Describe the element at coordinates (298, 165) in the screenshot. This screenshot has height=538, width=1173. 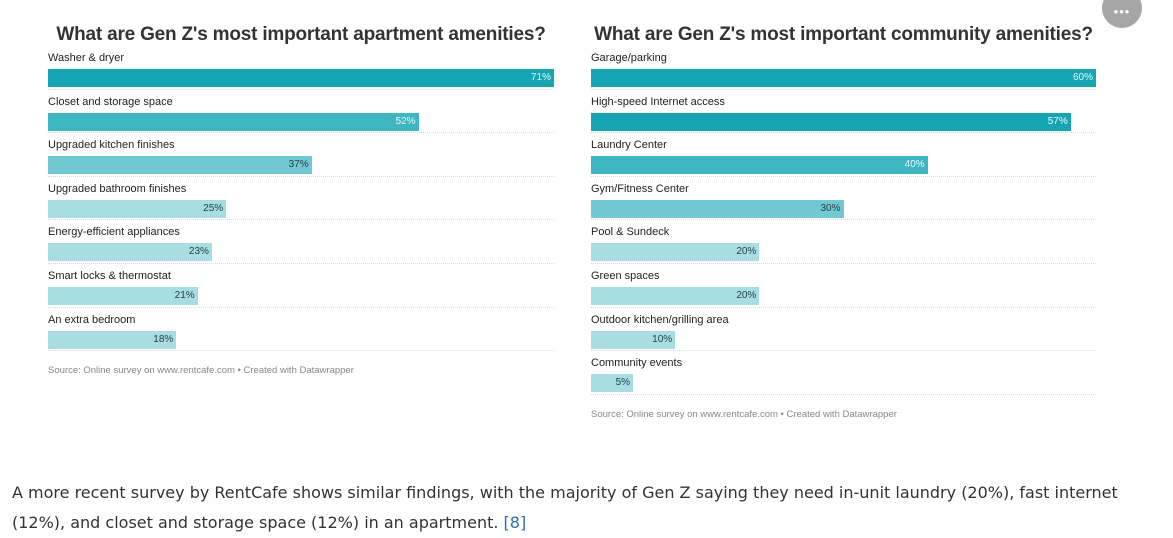
I see `bar-value-label: 37%` at that location.